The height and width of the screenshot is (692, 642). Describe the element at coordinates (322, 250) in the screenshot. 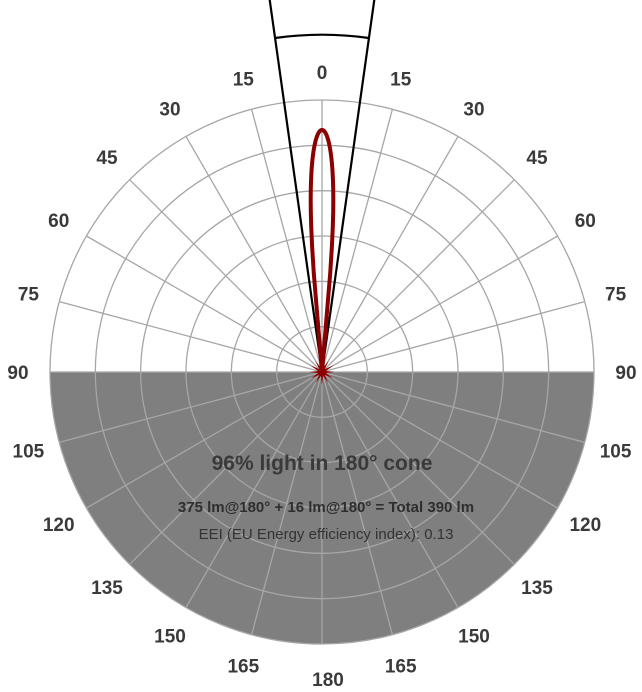

I see `series-line` at that location.